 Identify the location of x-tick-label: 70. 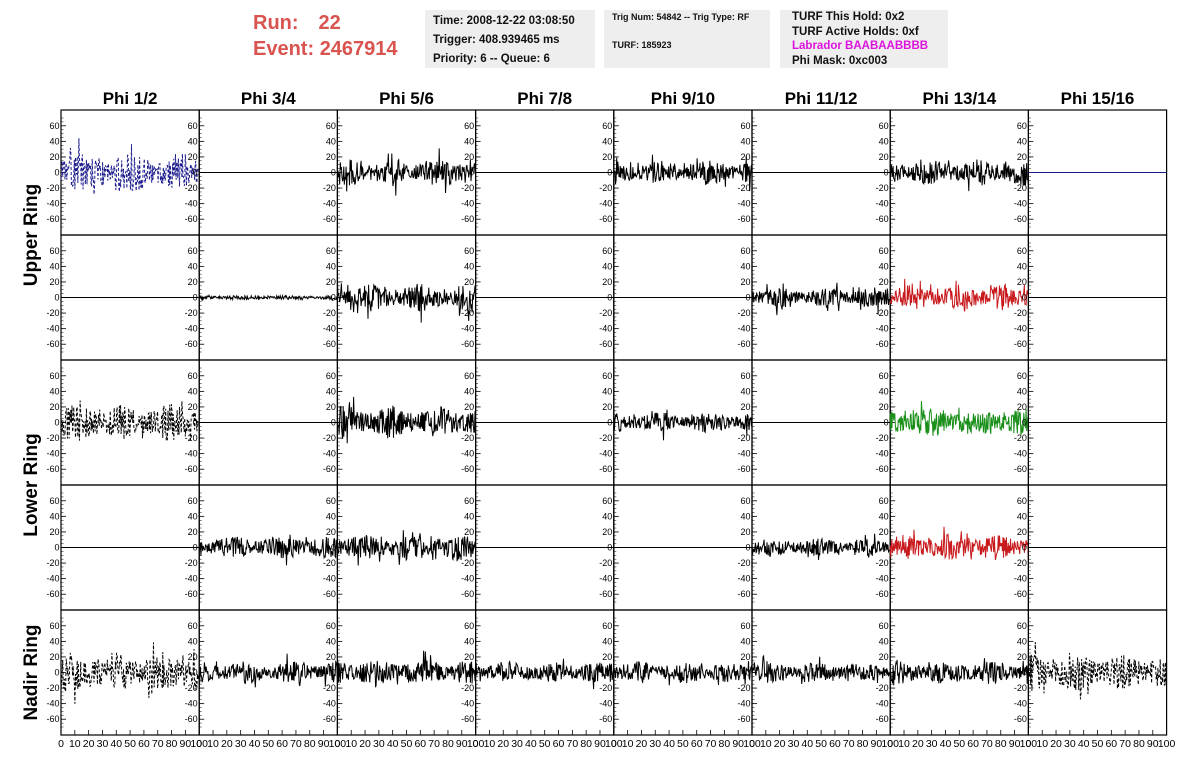
(158, 744).